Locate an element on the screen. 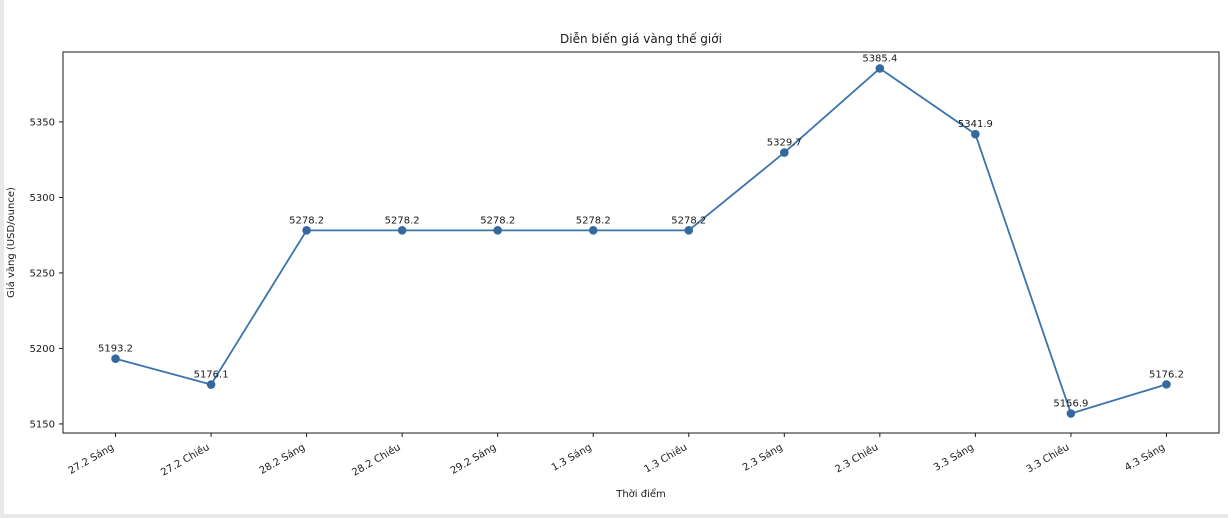  y-tick-label: 5350 is located at coordinates (42, 122).